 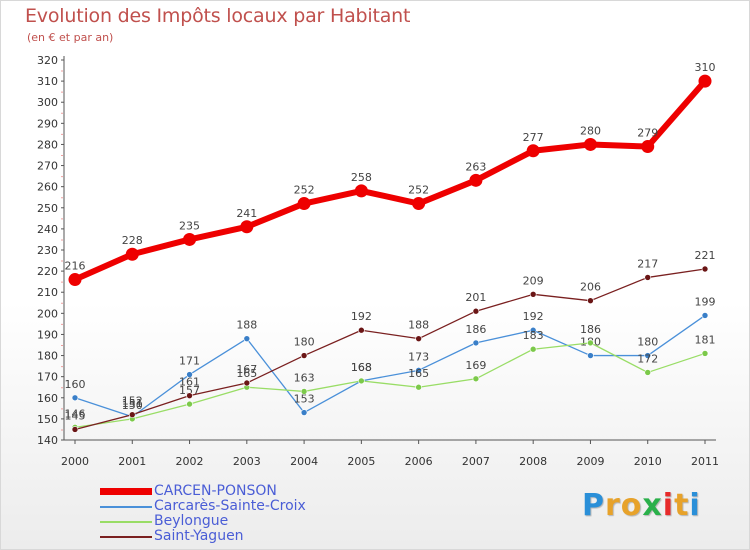 What do you see at coordinates (47, 334) in the screenshot?
I see `y-tick-label: 190` at bounding box center [47, 334].